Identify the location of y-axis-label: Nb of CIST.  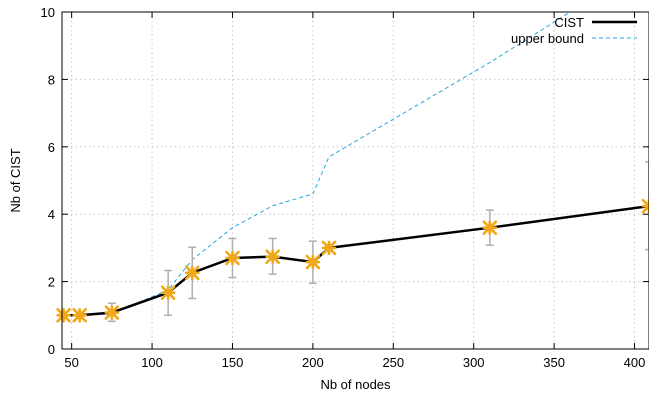
(15, 180).